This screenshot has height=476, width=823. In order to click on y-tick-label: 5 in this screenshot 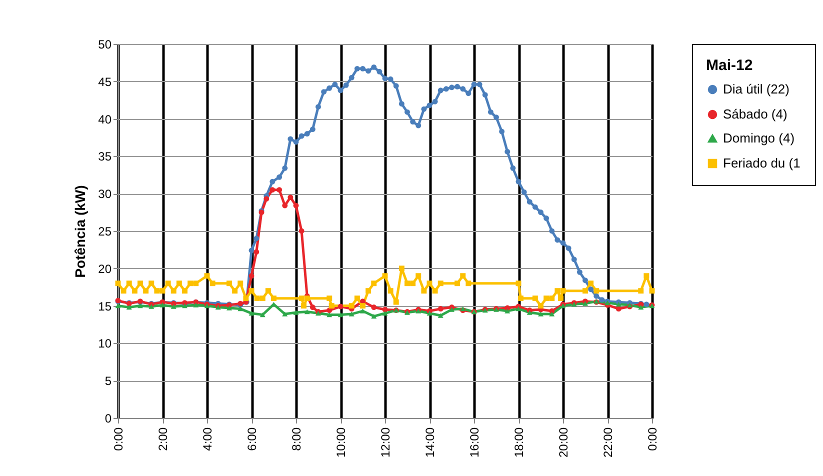, I will do `click(108, 381)`.